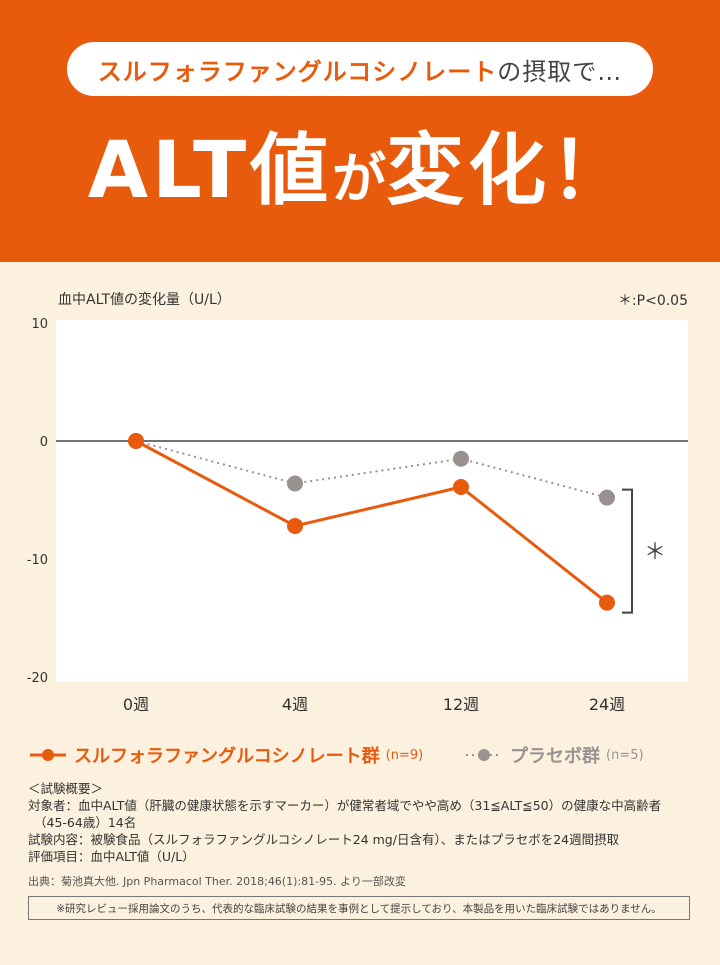  What do you see at coordinates (627, 551) in the screenshot?
I see `significance-bracket` at bounding box center [627, 551].